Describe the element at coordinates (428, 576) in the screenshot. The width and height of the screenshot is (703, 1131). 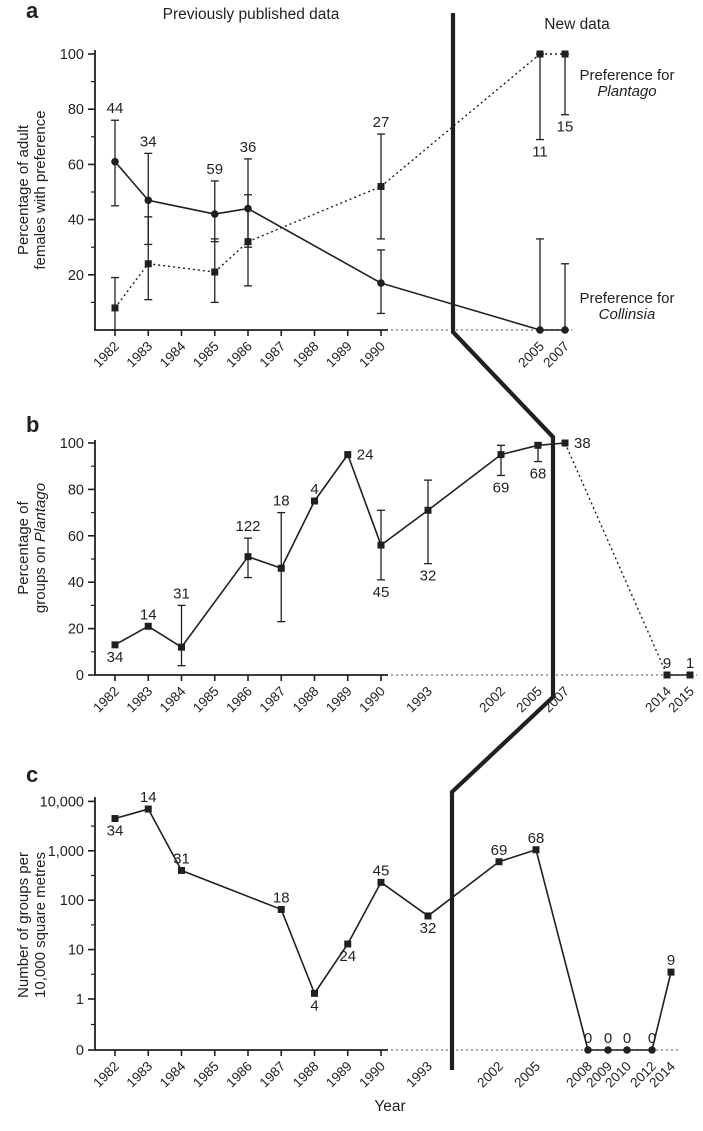
I see `n-label: 32` at that location.